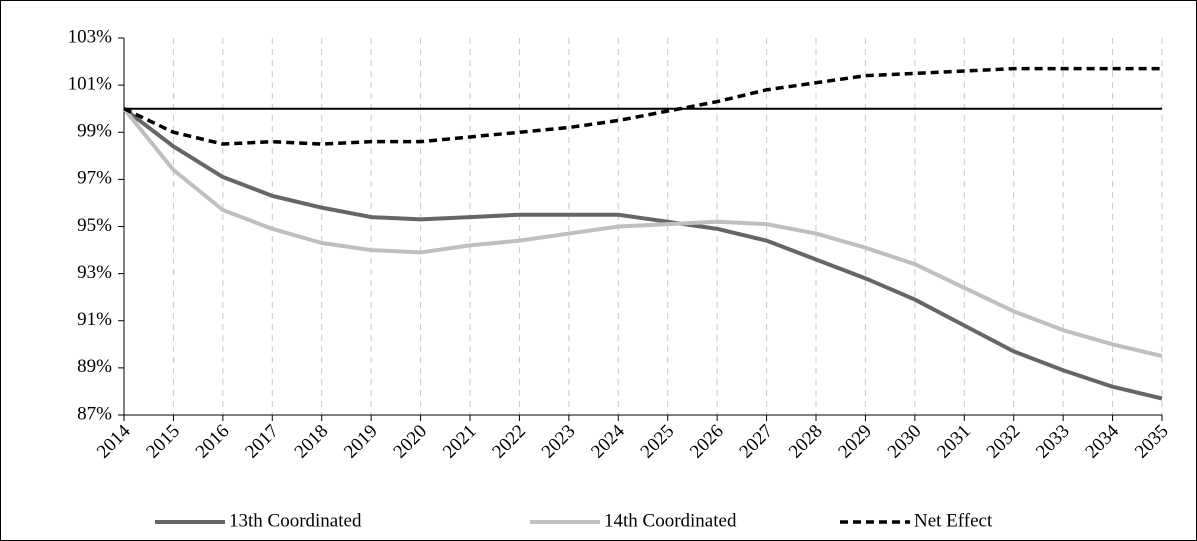 The height and width of the screenshot is (541, 1197). Describe the element at coordinates (94, 178) in the screenshot. I see `y-tick-label: 97%` at that location.